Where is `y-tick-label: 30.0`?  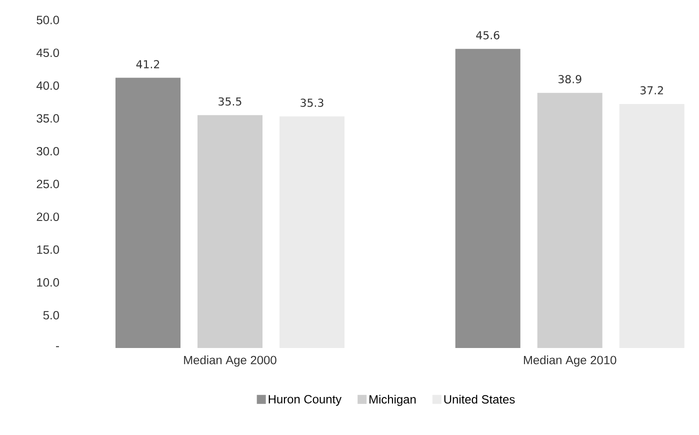 y-tick-label: 30.0 is located at coordinates (48, 151).